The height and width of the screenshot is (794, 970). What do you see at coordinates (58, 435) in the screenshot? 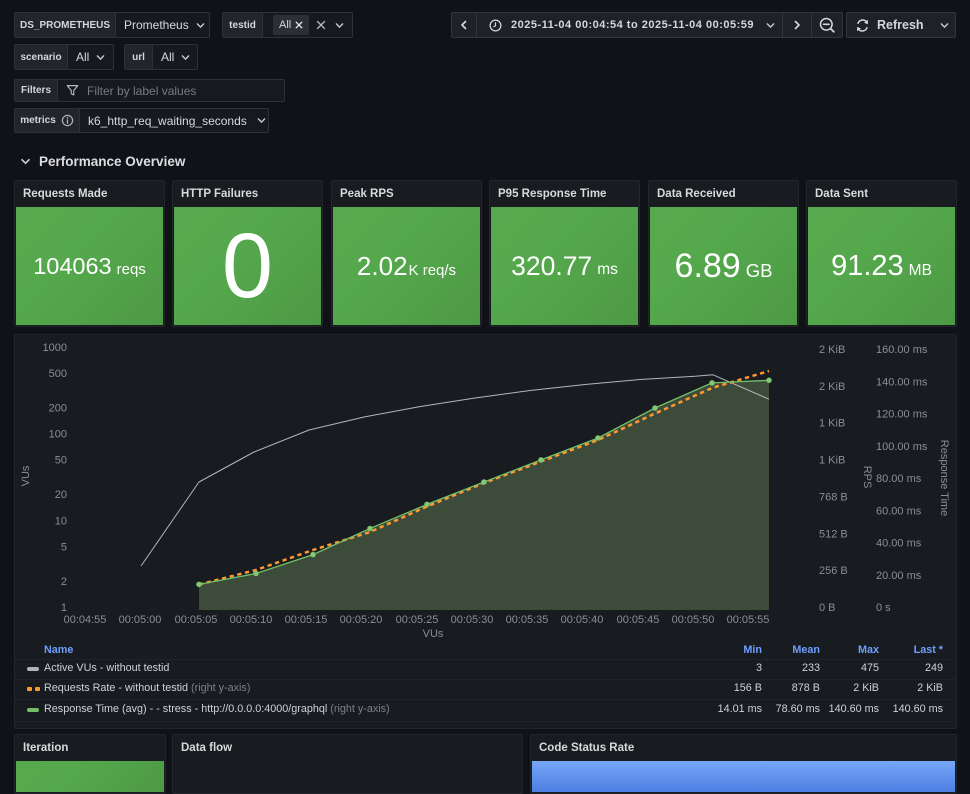
I see `svg-text: 100` at bounding box center [58, 435].